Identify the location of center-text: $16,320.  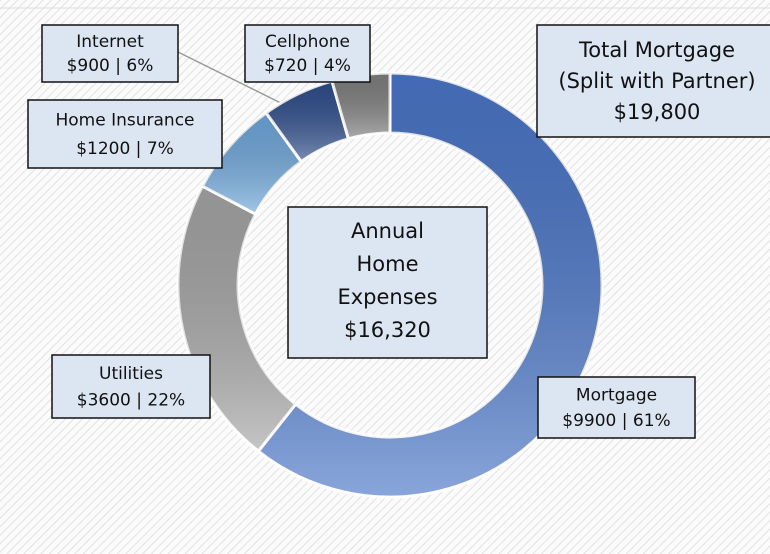
(387, 330).